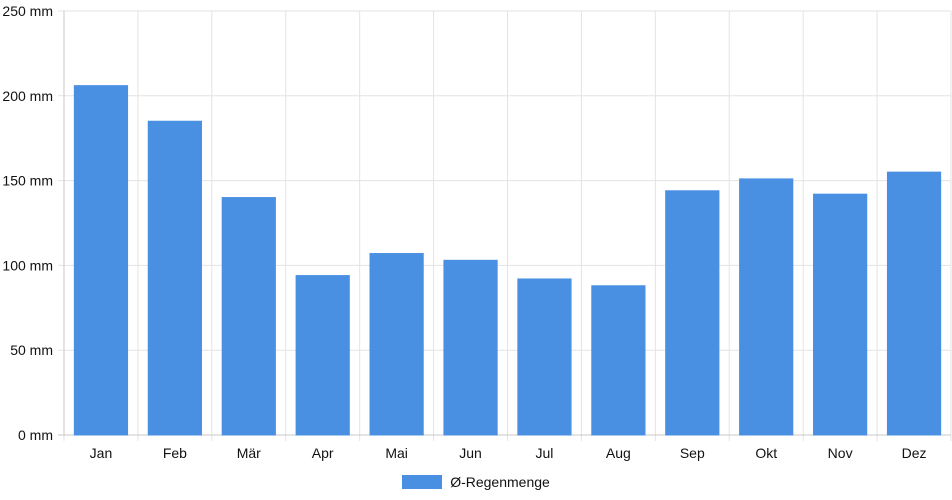 The width and height of the screenshot is (952, 500). I want to click on x-tick-label: Aug, so click(618, 453).